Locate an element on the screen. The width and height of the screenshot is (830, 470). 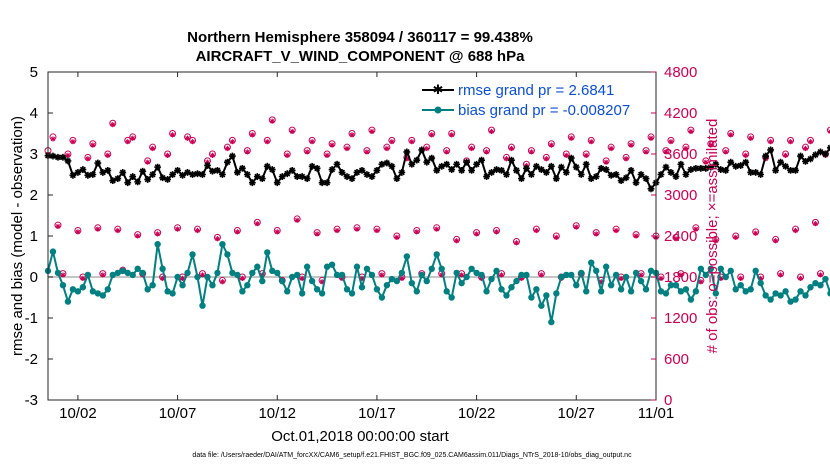
legend-box is located at coordinates (534, 100).